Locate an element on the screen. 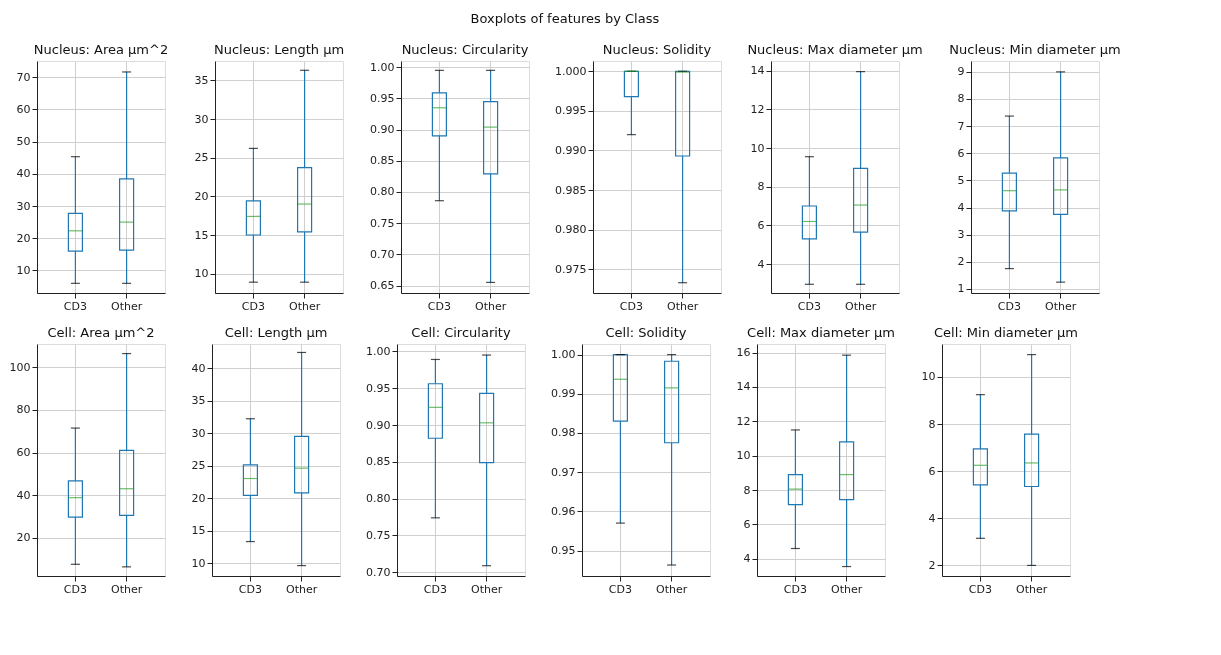 This screenshot has height=655, width=1221. y-tick-label: 9 is located at coordinates (961, 72).